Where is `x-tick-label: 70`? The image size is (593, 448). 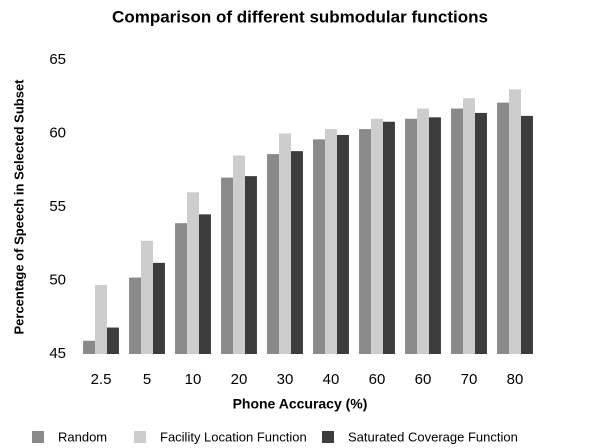
x-tick-label: 70 is located at coordinates (469, 379).